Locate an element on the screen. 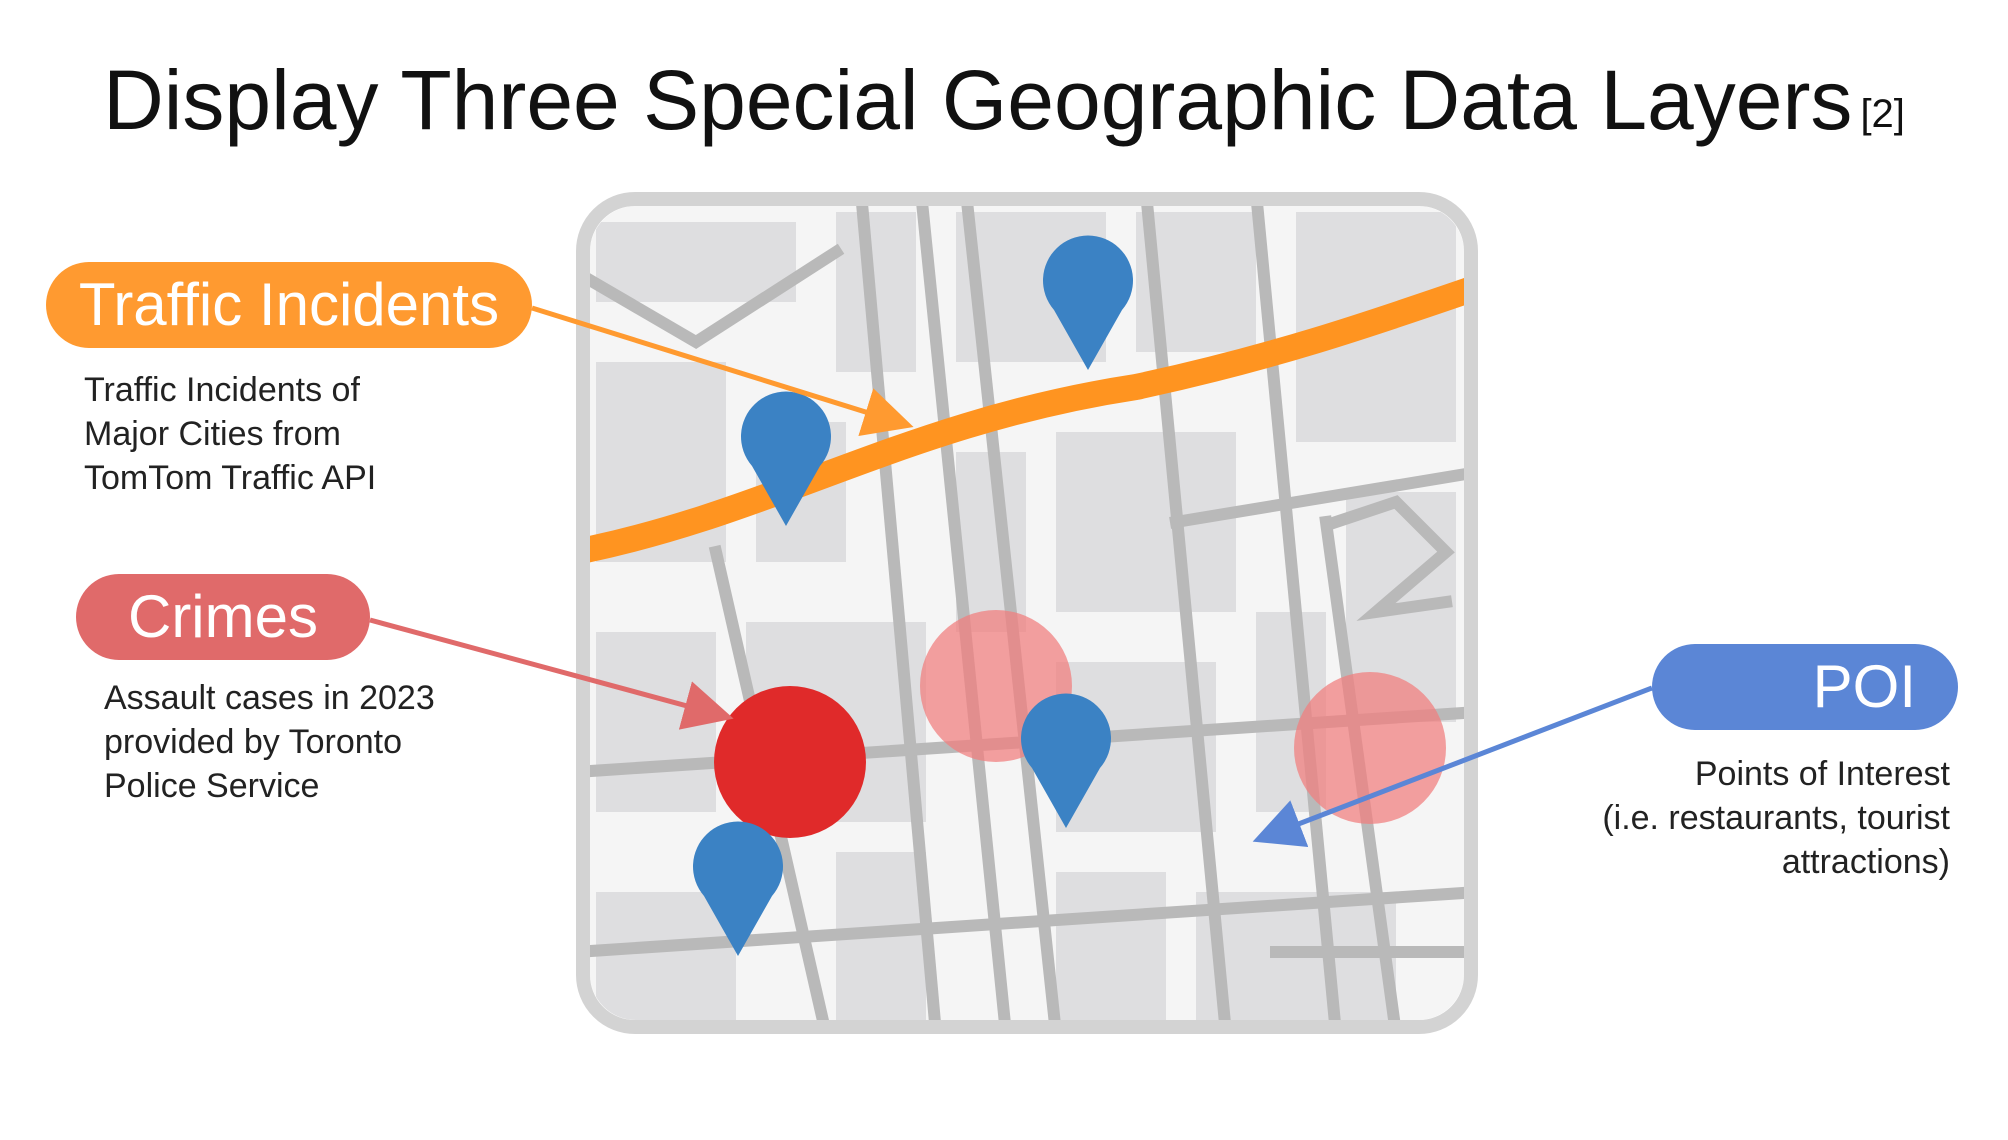 This screenshot has height=1140, width=2008. traffic-desc-line: Major Cities from is located at coordinates (212, 434).